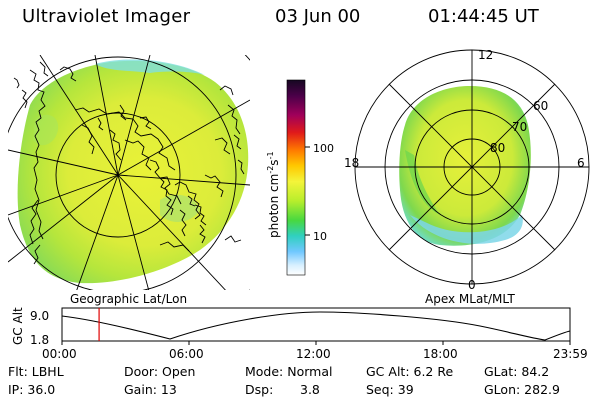  I want to click on colorbar-tick-100: 100, so click(323, 148).